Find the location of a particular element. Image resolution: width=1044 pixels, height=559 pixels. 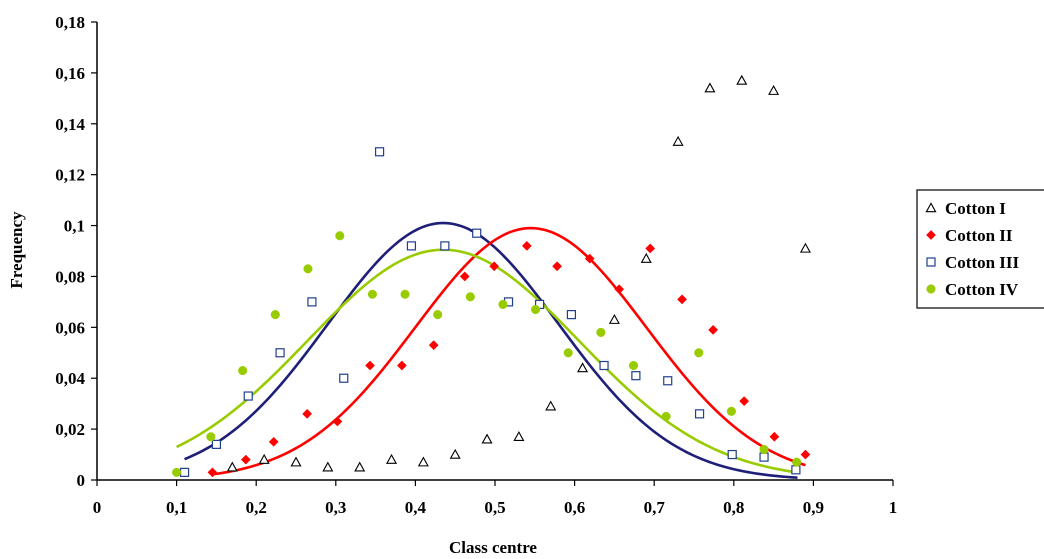

y-tick-label: 0,1 is located at coordinates (74, 226).